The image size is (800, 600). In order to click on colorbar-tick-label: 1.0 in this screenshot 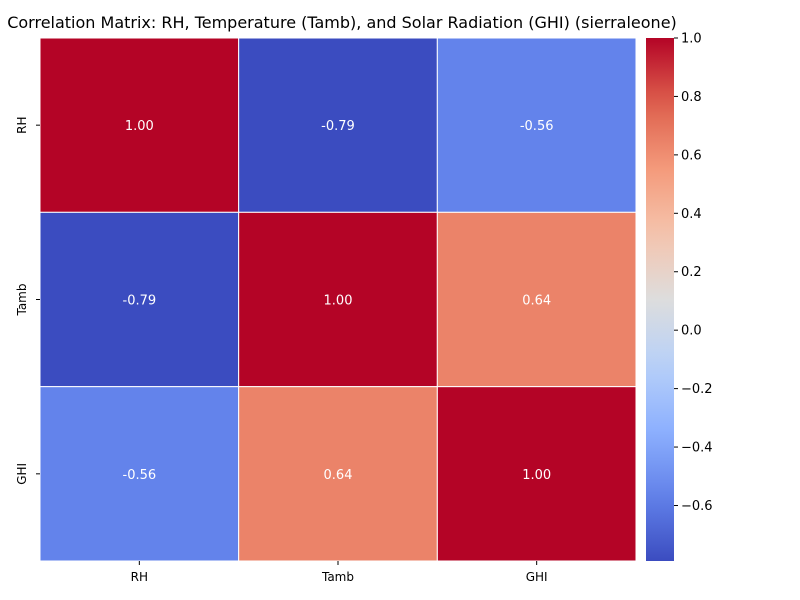, I will do `click(691, 39)`.